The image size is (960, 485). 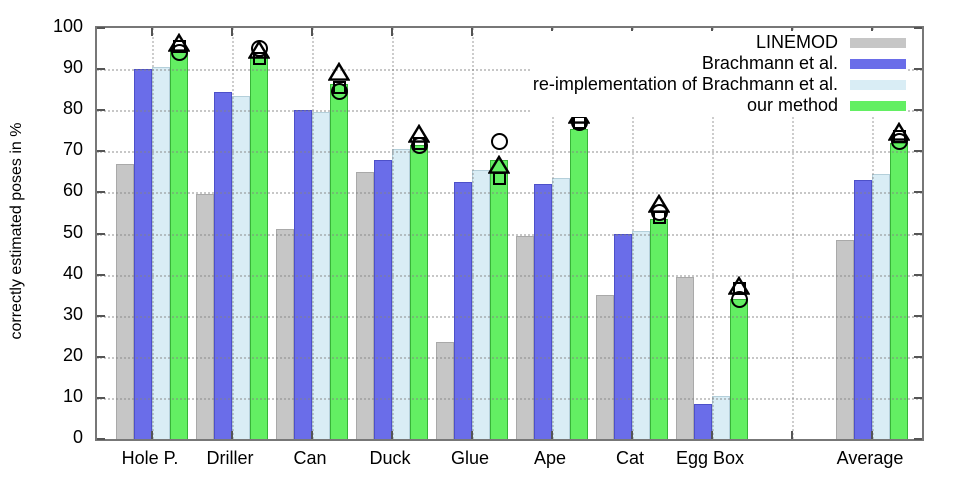 I want to click on legend-row: Brachmann et al., so click(x=719, y=63).